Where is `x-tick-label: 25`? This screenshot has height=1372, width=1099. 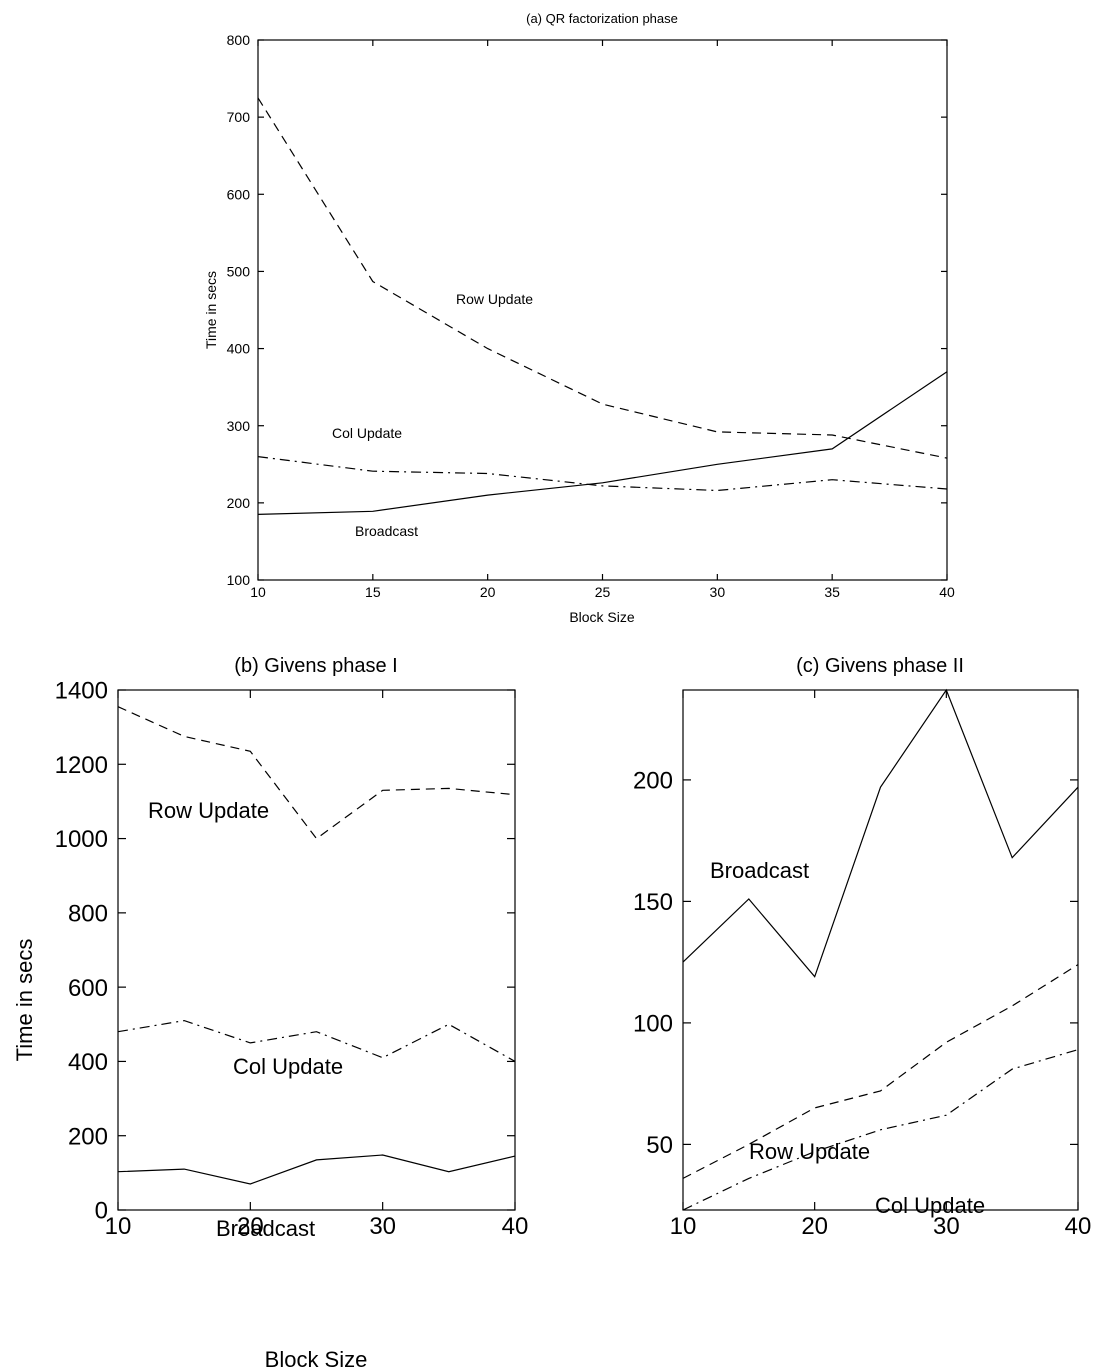 x-tick-label: 25 is located at coordinates (603, 592).